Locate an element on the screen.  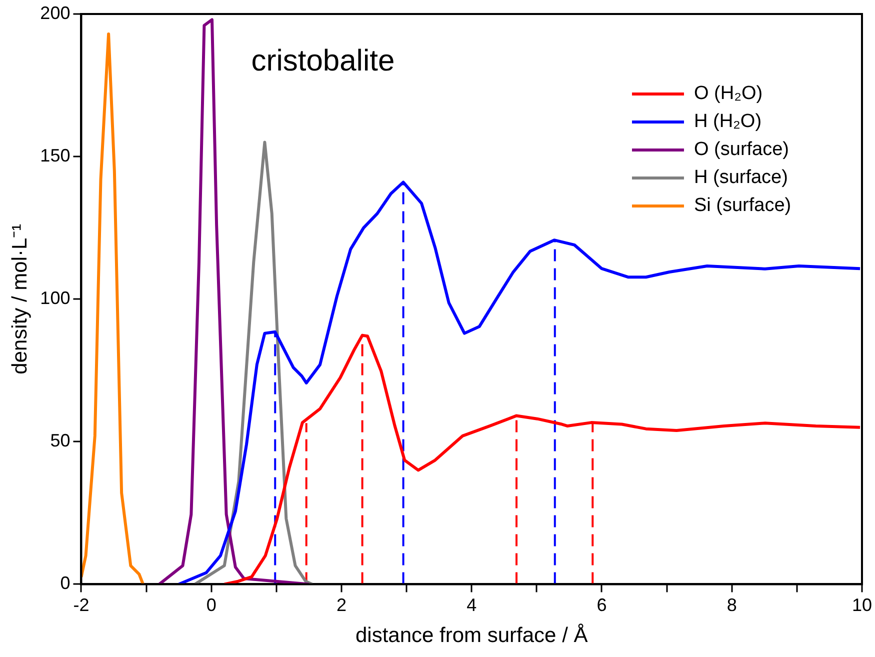
legend-label: Si (surface) is located at coordinates (743, 205).